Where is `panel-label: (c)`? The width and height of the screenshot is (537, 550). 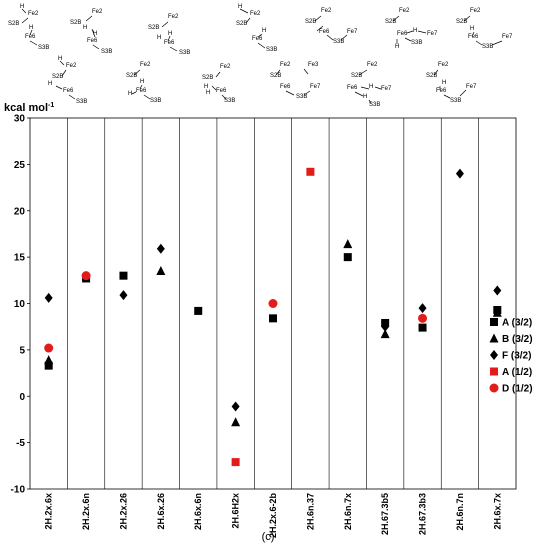
panel-label: (c) is located at coordinates (268, 537).